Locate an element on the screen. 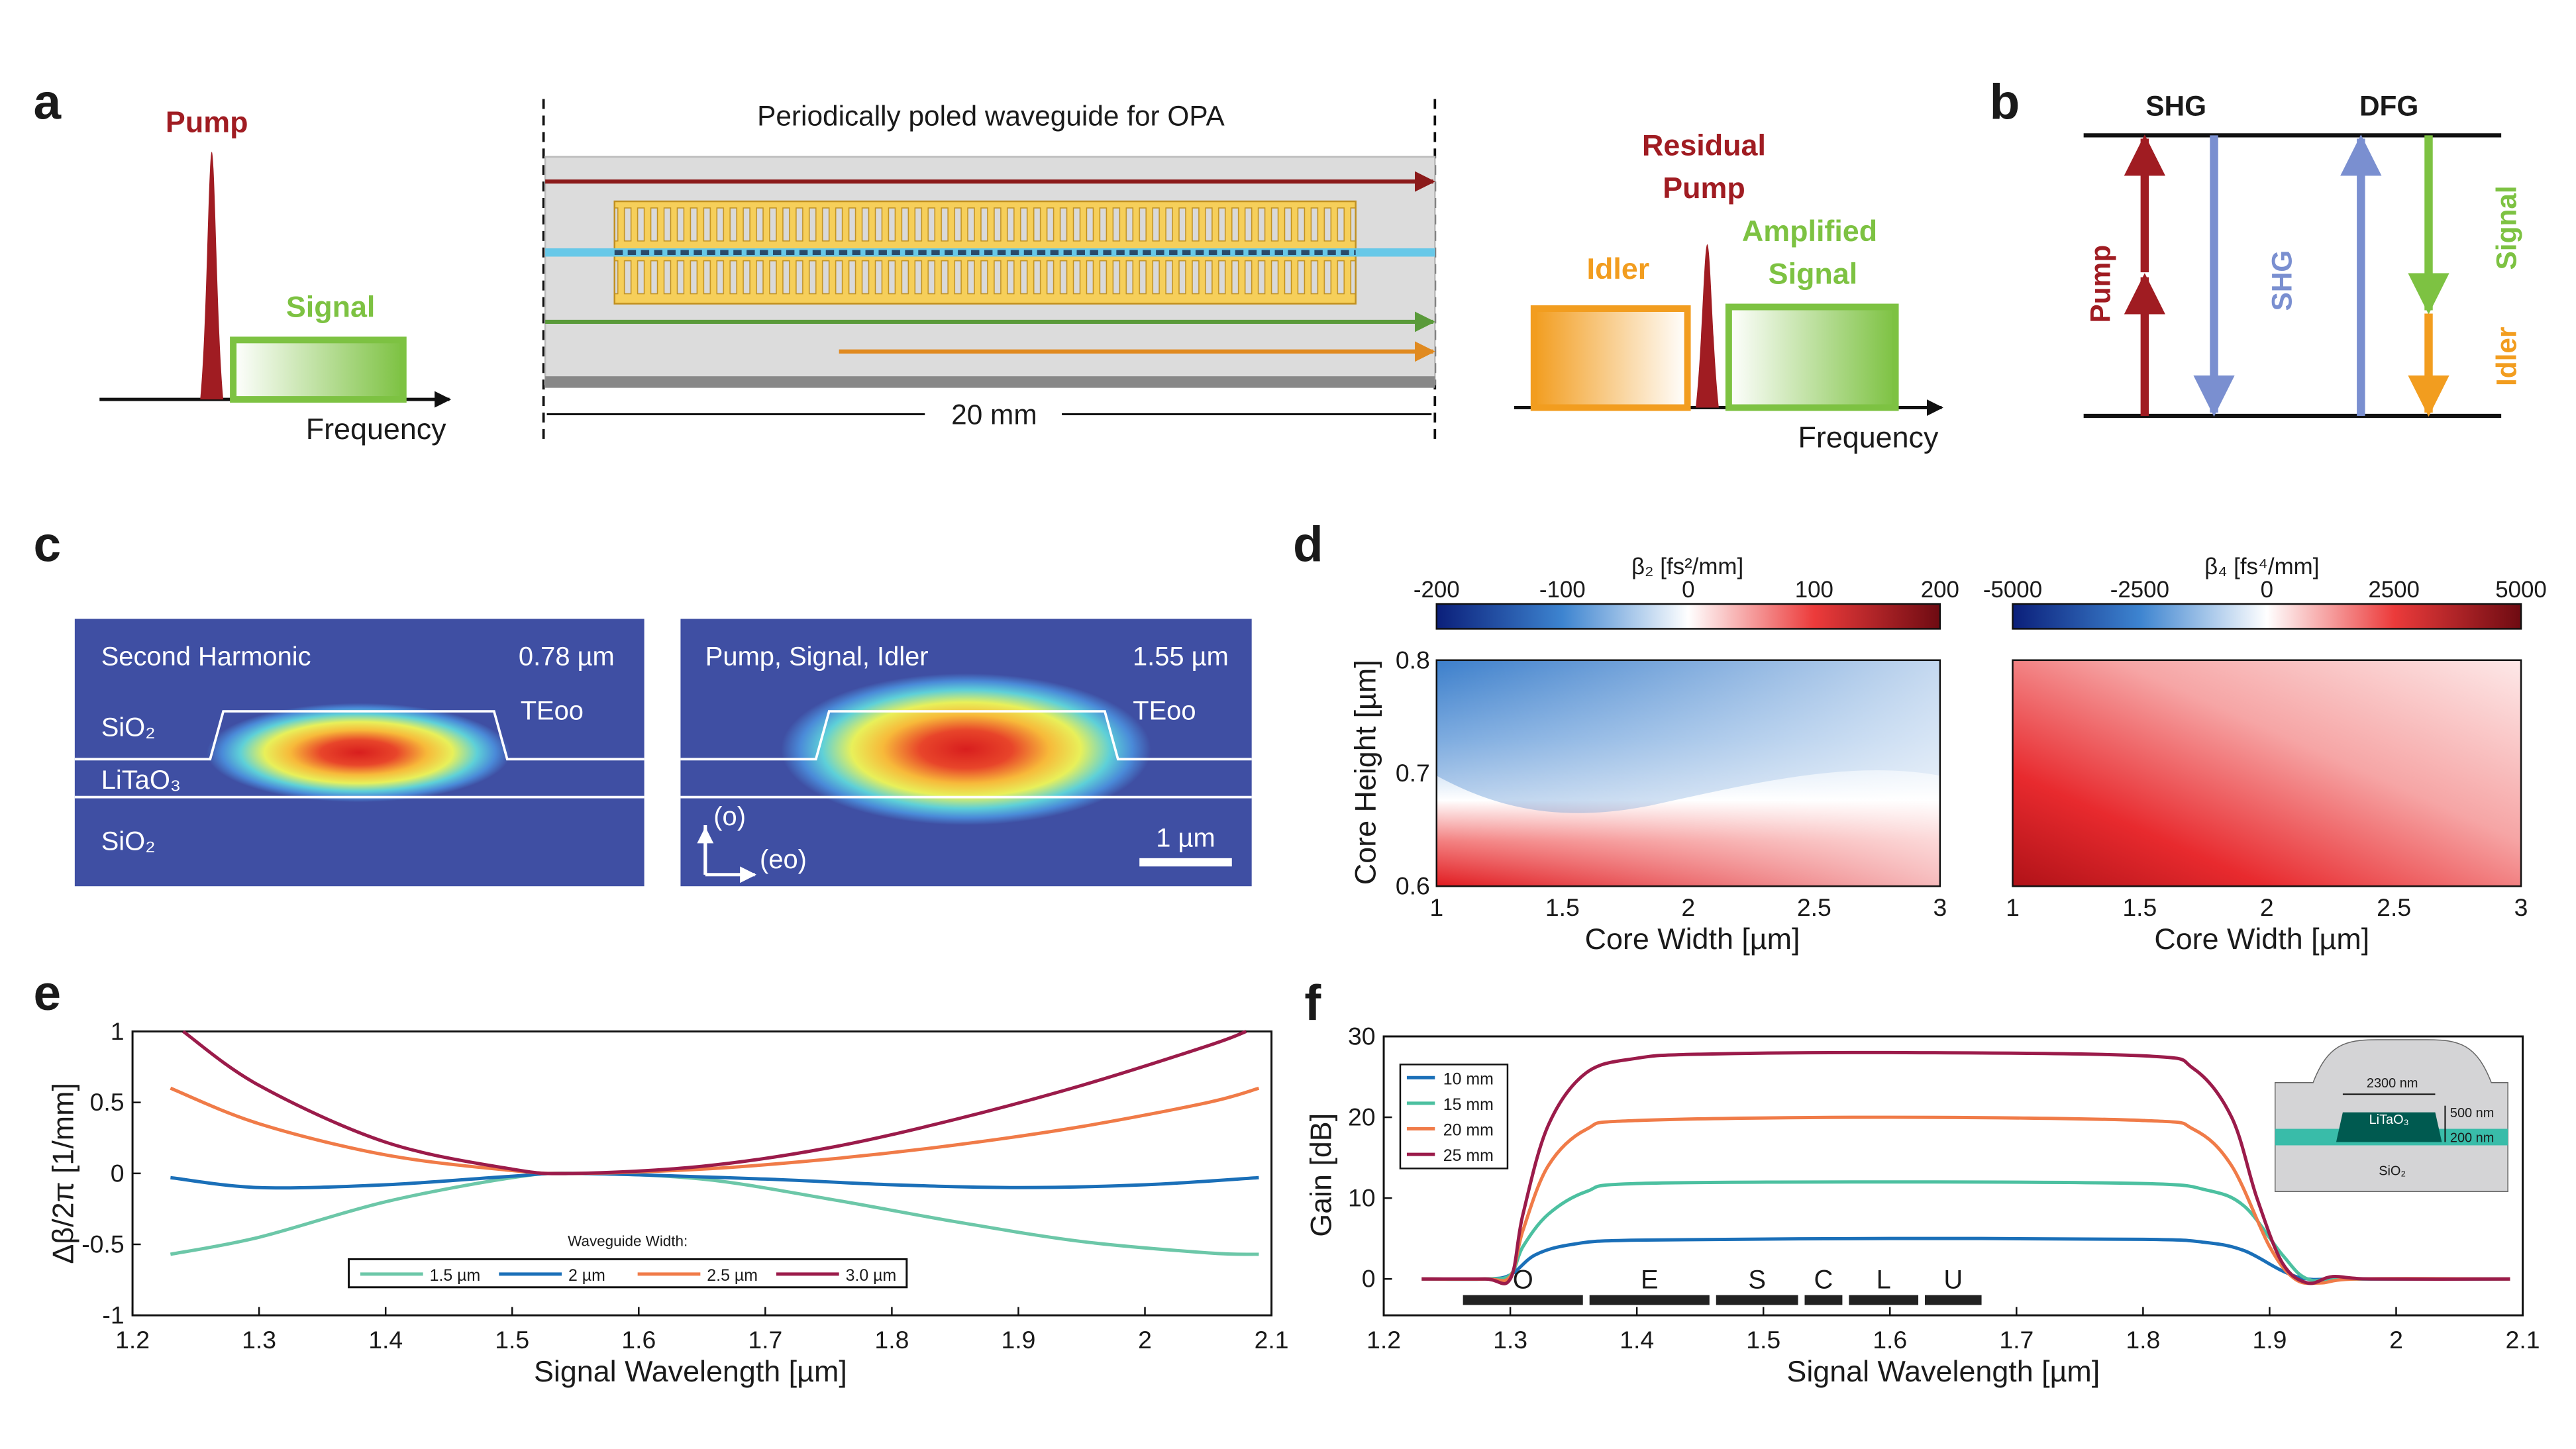  colorbar-tick-label: 200 is located at coordinates (1940, 590).